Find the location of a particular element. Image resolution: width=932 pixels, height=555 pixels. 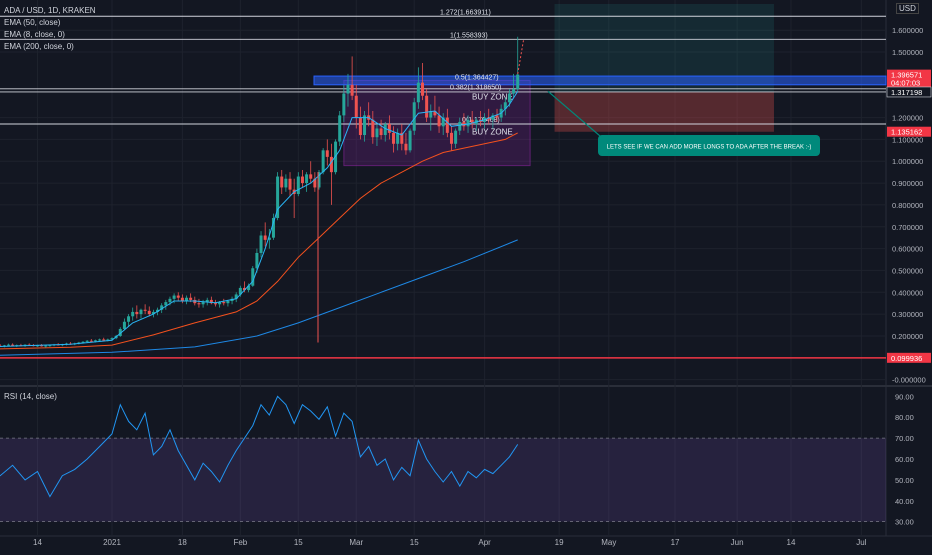

annotation-callout is located at coordinates (709, 145).